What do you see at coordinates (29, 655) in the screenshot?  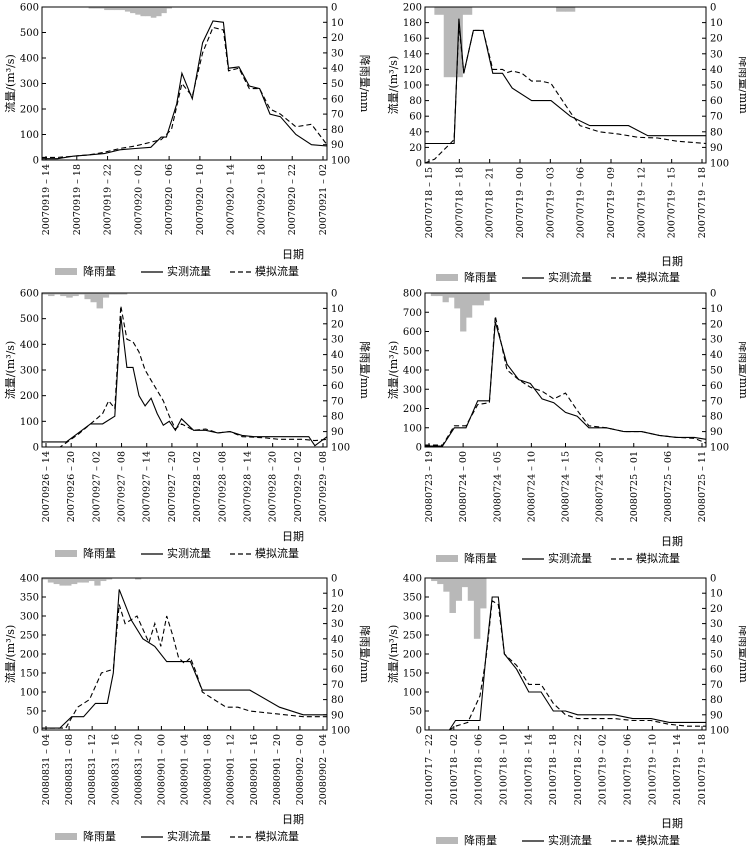 I see `left-tick-label: 200` at bounding box center [29, 655].